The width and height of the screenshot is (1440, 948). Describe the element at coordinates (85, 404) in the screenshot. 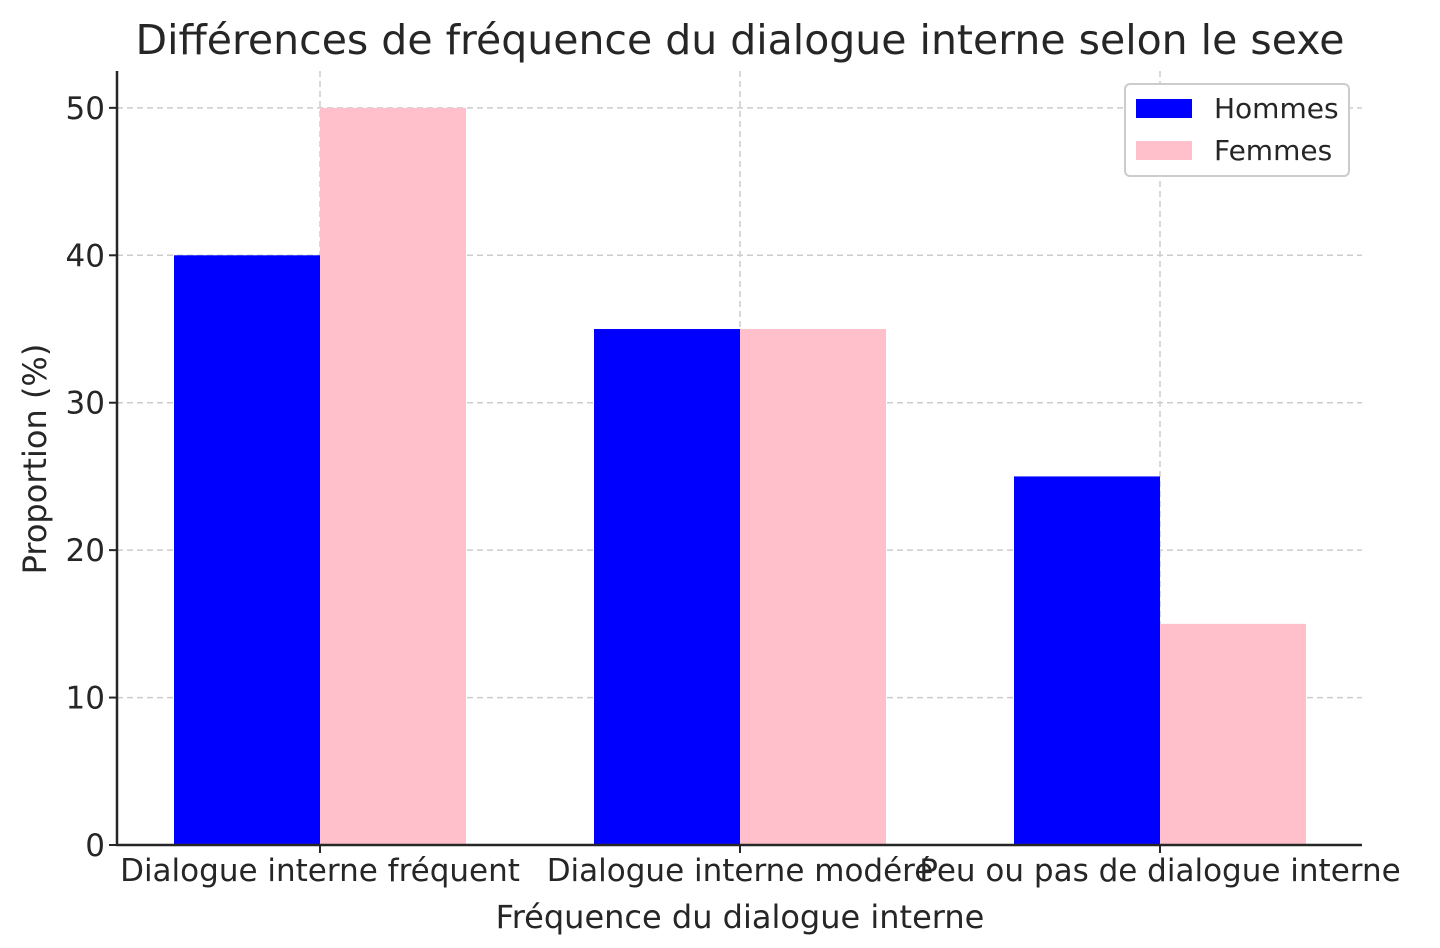

I see `y-tick-label: 30` at that location.